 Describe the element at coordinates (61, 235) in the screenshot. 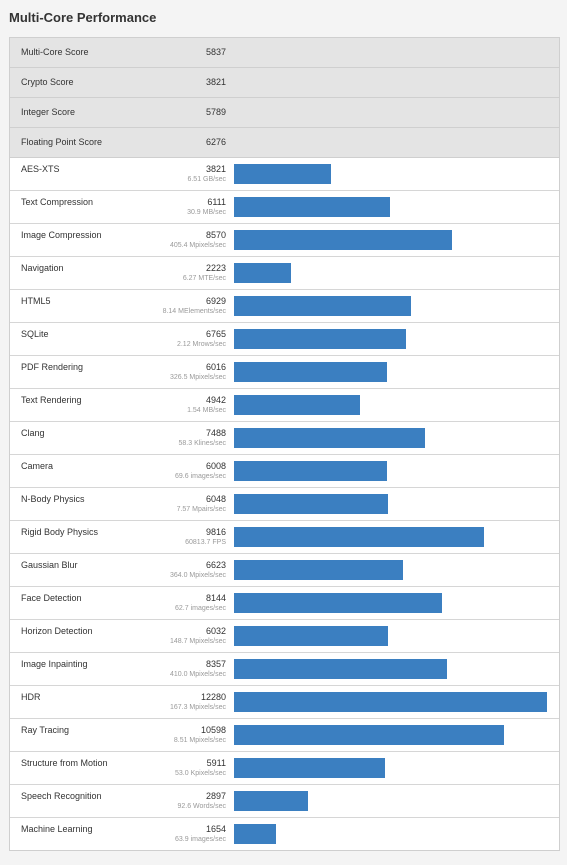

I see `benchmark-name: Image Compression` at that location.